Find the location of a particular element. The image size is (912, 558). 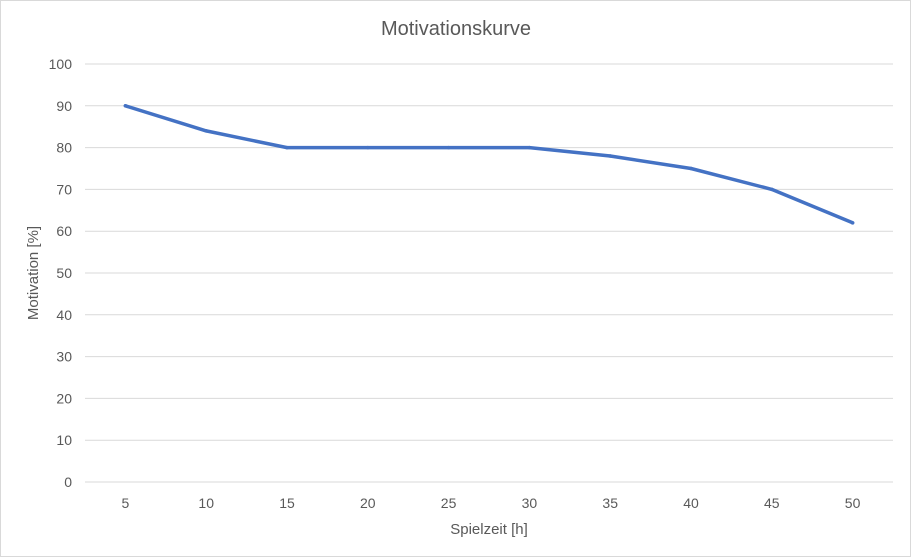

x-tick-label: 45 is located at coordinates (772, 503).